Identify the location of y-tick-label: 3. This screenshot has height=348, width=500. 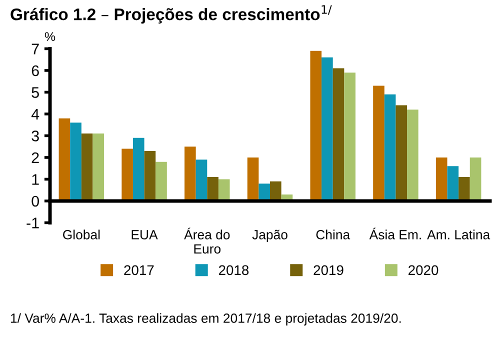
(35, 136).